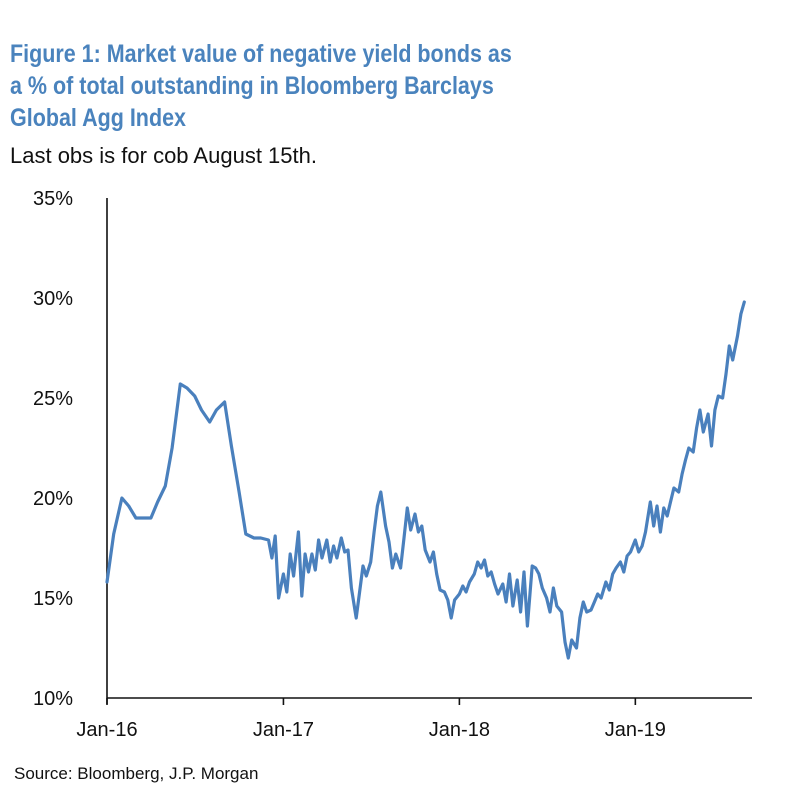 This screenshot has width=800, height=800. I want to click on y-tick-label: 15%, so click(53, 599).